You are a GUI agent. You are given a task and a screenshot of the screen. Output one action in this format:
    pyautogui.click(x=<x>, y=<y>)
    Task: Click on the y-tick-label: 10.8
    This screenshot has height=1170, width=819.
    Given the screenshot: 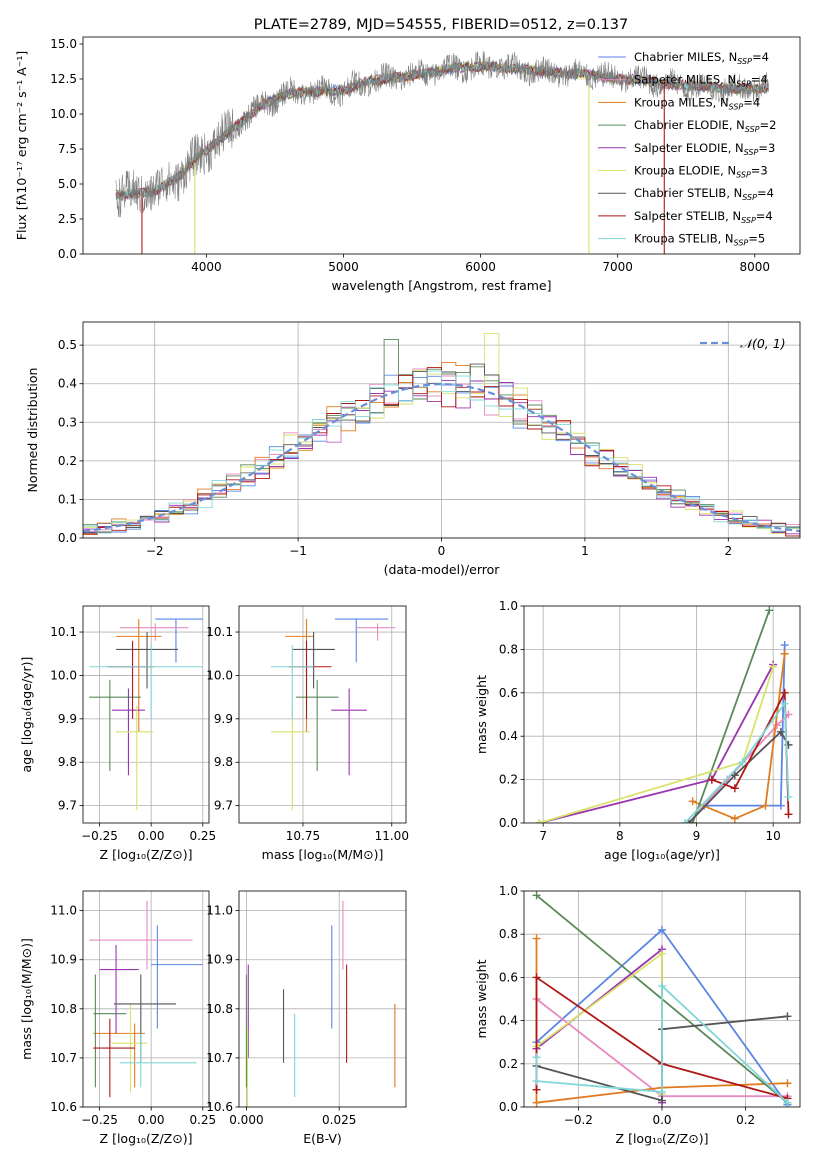 What is the action you would take?
    pyautogui.click(x=219, y=1009)
    